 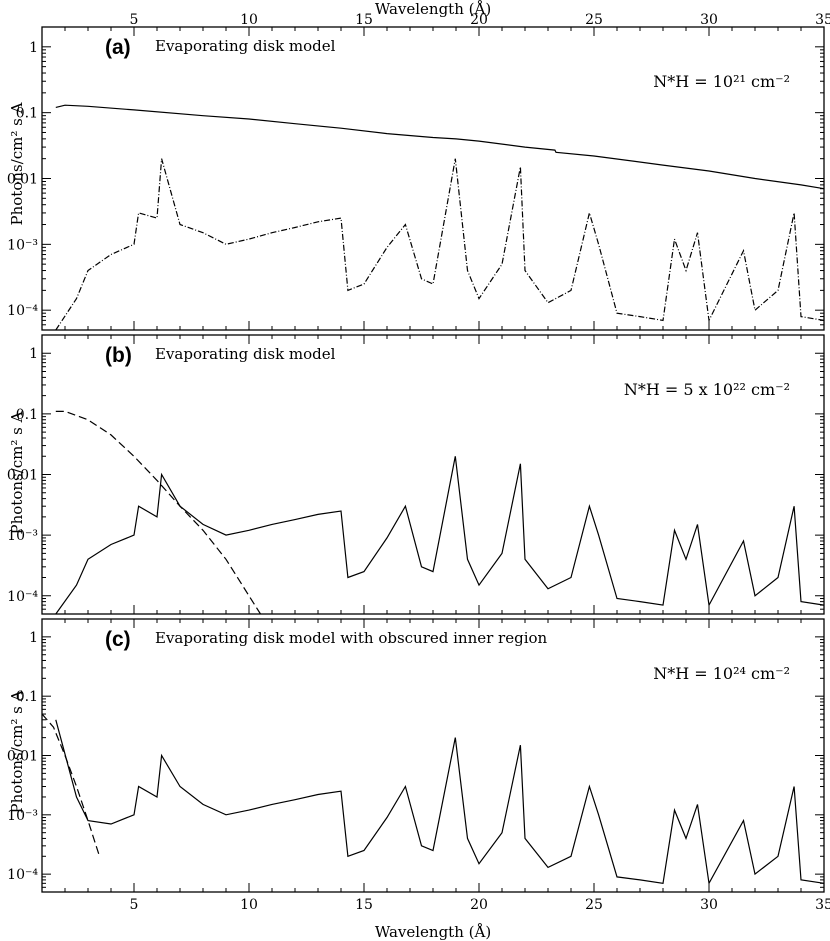 I want to click on y-tick-label-c: 10⁻⁴, so click(x=22, y=875).